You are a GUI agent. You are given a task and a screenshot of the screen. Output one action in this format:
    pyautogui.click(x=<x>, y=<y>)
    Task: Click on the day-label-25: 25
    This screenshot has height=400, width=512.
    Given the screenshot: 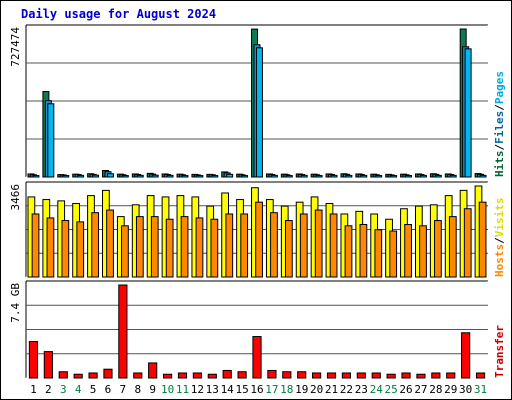 What is the action you would take?
    pyautogui.click(x=391, y=389)
    